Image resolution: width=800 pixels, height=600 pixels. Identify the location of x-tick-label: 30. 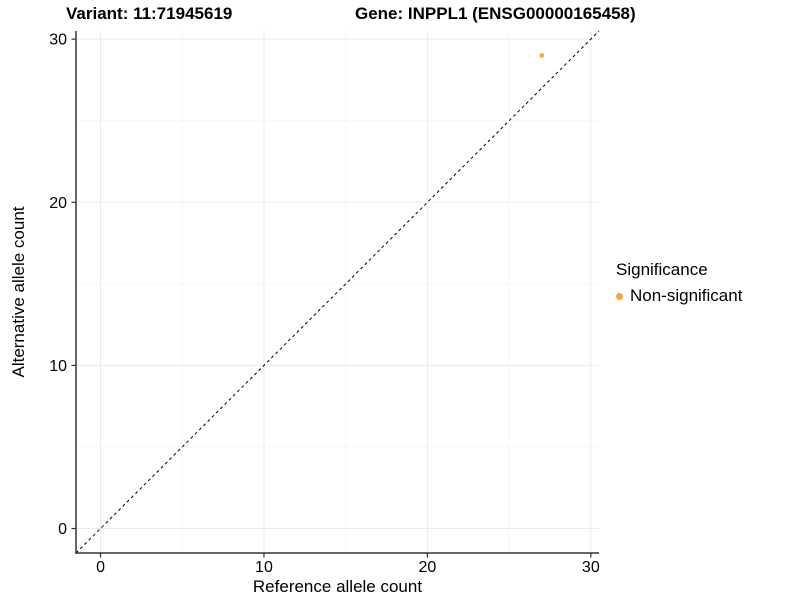
(591, 567).